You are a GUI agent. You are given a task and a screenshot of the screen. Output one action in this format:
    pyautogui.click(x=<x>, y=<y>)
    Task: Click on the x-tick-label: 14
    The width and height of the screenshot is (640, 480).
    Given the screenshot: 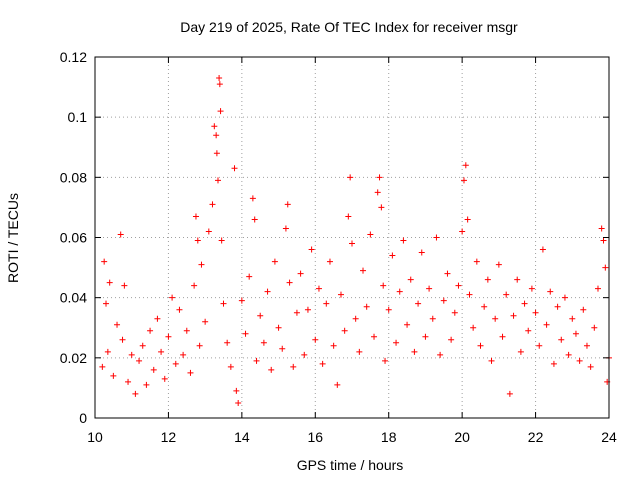 What is the action you would take?
    pyautogui.click(x=242, y=437)
    